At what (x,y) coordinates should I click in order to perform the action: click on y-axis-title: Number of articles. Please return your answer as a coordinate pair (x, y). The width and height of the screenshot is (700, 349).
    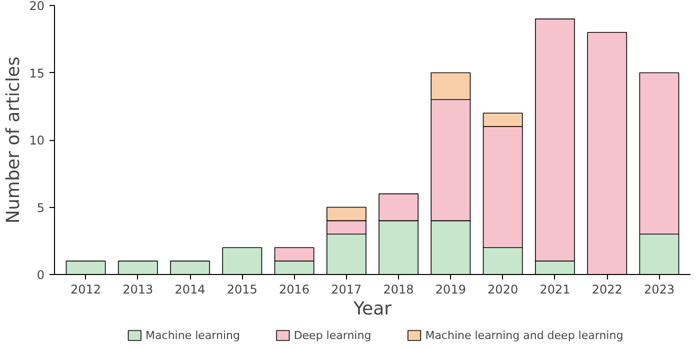
    Looking at the image, I should click on (13, 140).